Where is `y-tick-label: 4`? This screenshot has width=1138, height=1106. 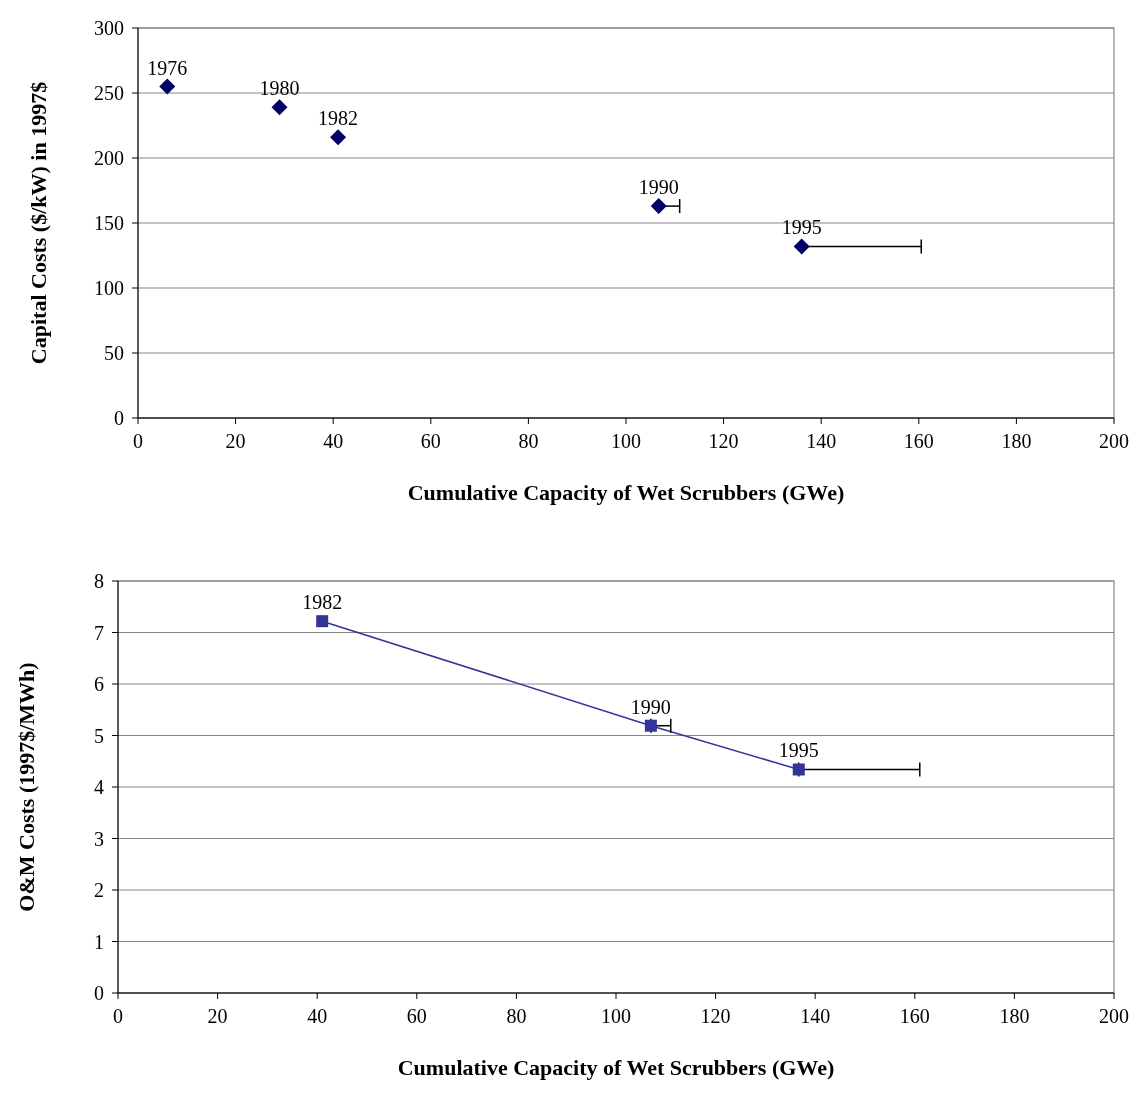
y-tick-label: 4 is located at coordinates (99, 787).